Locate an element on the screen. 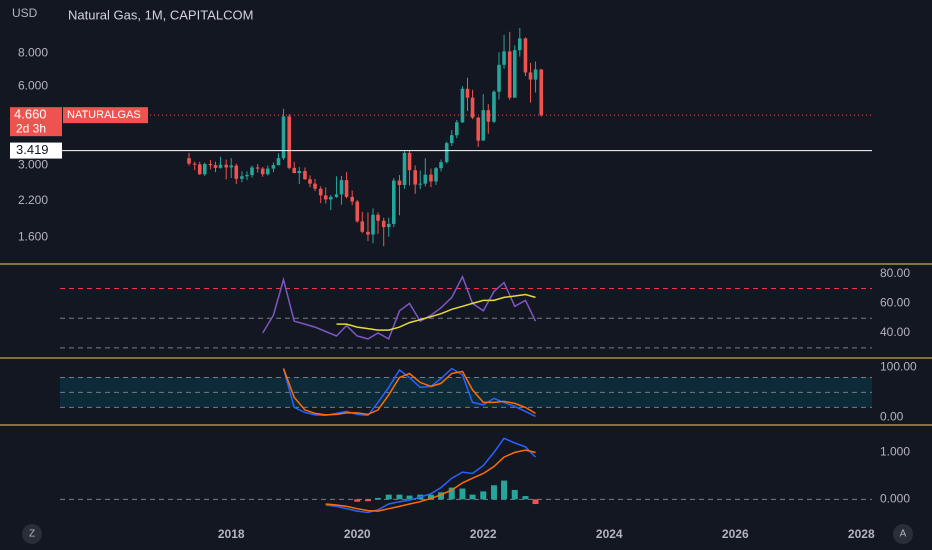 The height and width of the screenshot is (550, 932). auto-button-label: A is located at coordinates (903, 534).